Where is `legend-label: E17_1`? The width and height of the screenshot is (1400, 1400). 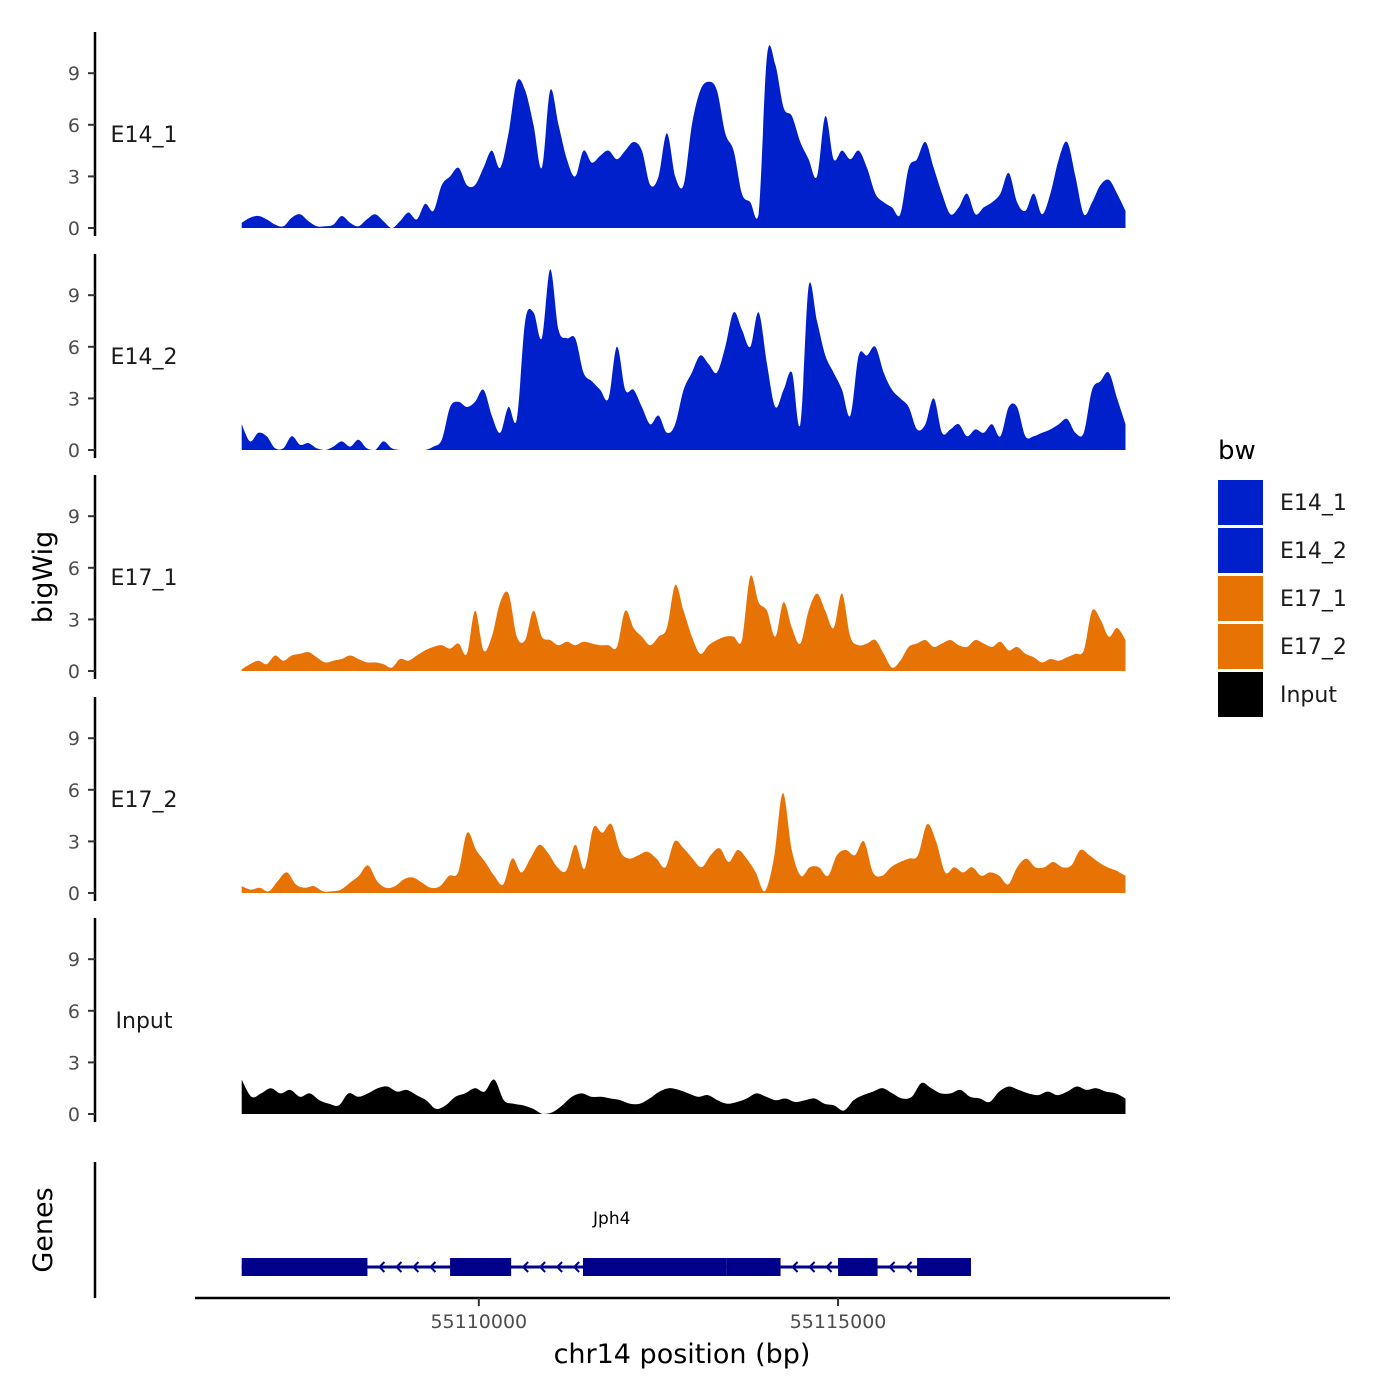
legend-label: E17_1 is located at coordinates (1313, 599).